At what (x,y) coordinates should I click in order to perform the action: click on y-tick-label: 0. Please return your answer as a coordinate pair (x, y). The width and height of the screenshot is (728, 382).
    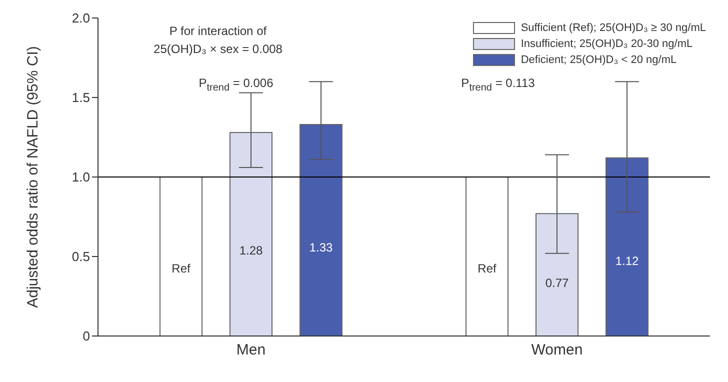
    Looking at the image, I should click on (86, 336).